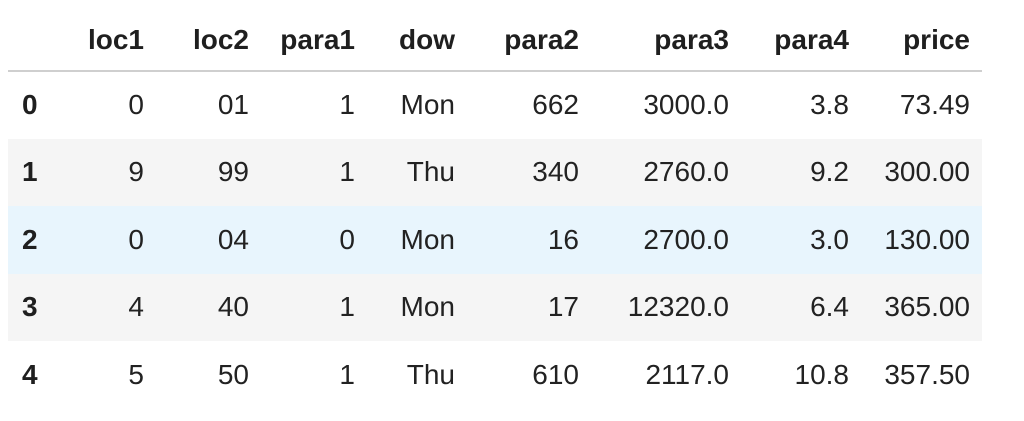 This screenshot has width=1024, height=421. Describe the element at coordinates (136, 307) in the screenshot. I see `cell-loc1: 4` at that location.